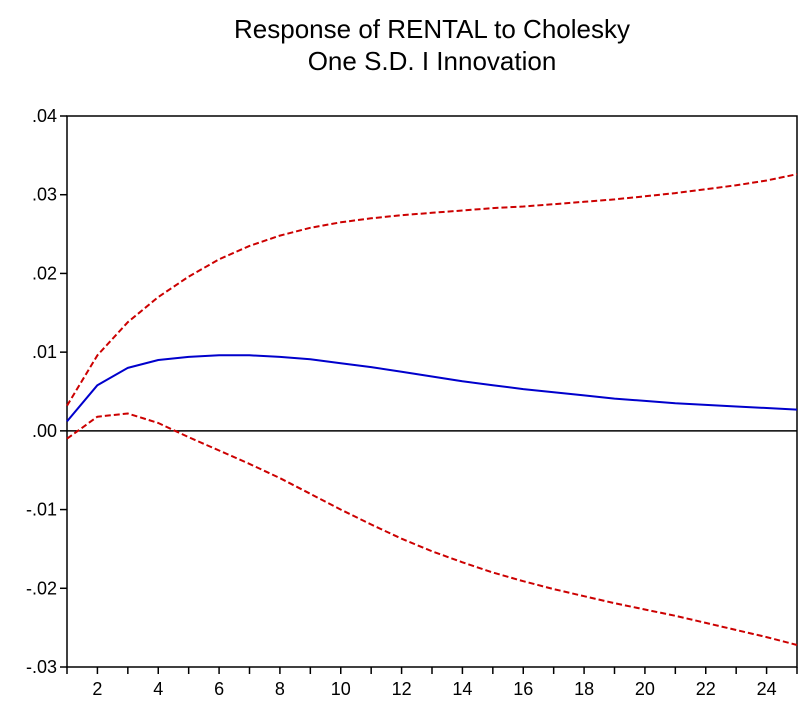 The image size is (798, 704). I want to click on y-tick-label: .02, so click(44, 273).